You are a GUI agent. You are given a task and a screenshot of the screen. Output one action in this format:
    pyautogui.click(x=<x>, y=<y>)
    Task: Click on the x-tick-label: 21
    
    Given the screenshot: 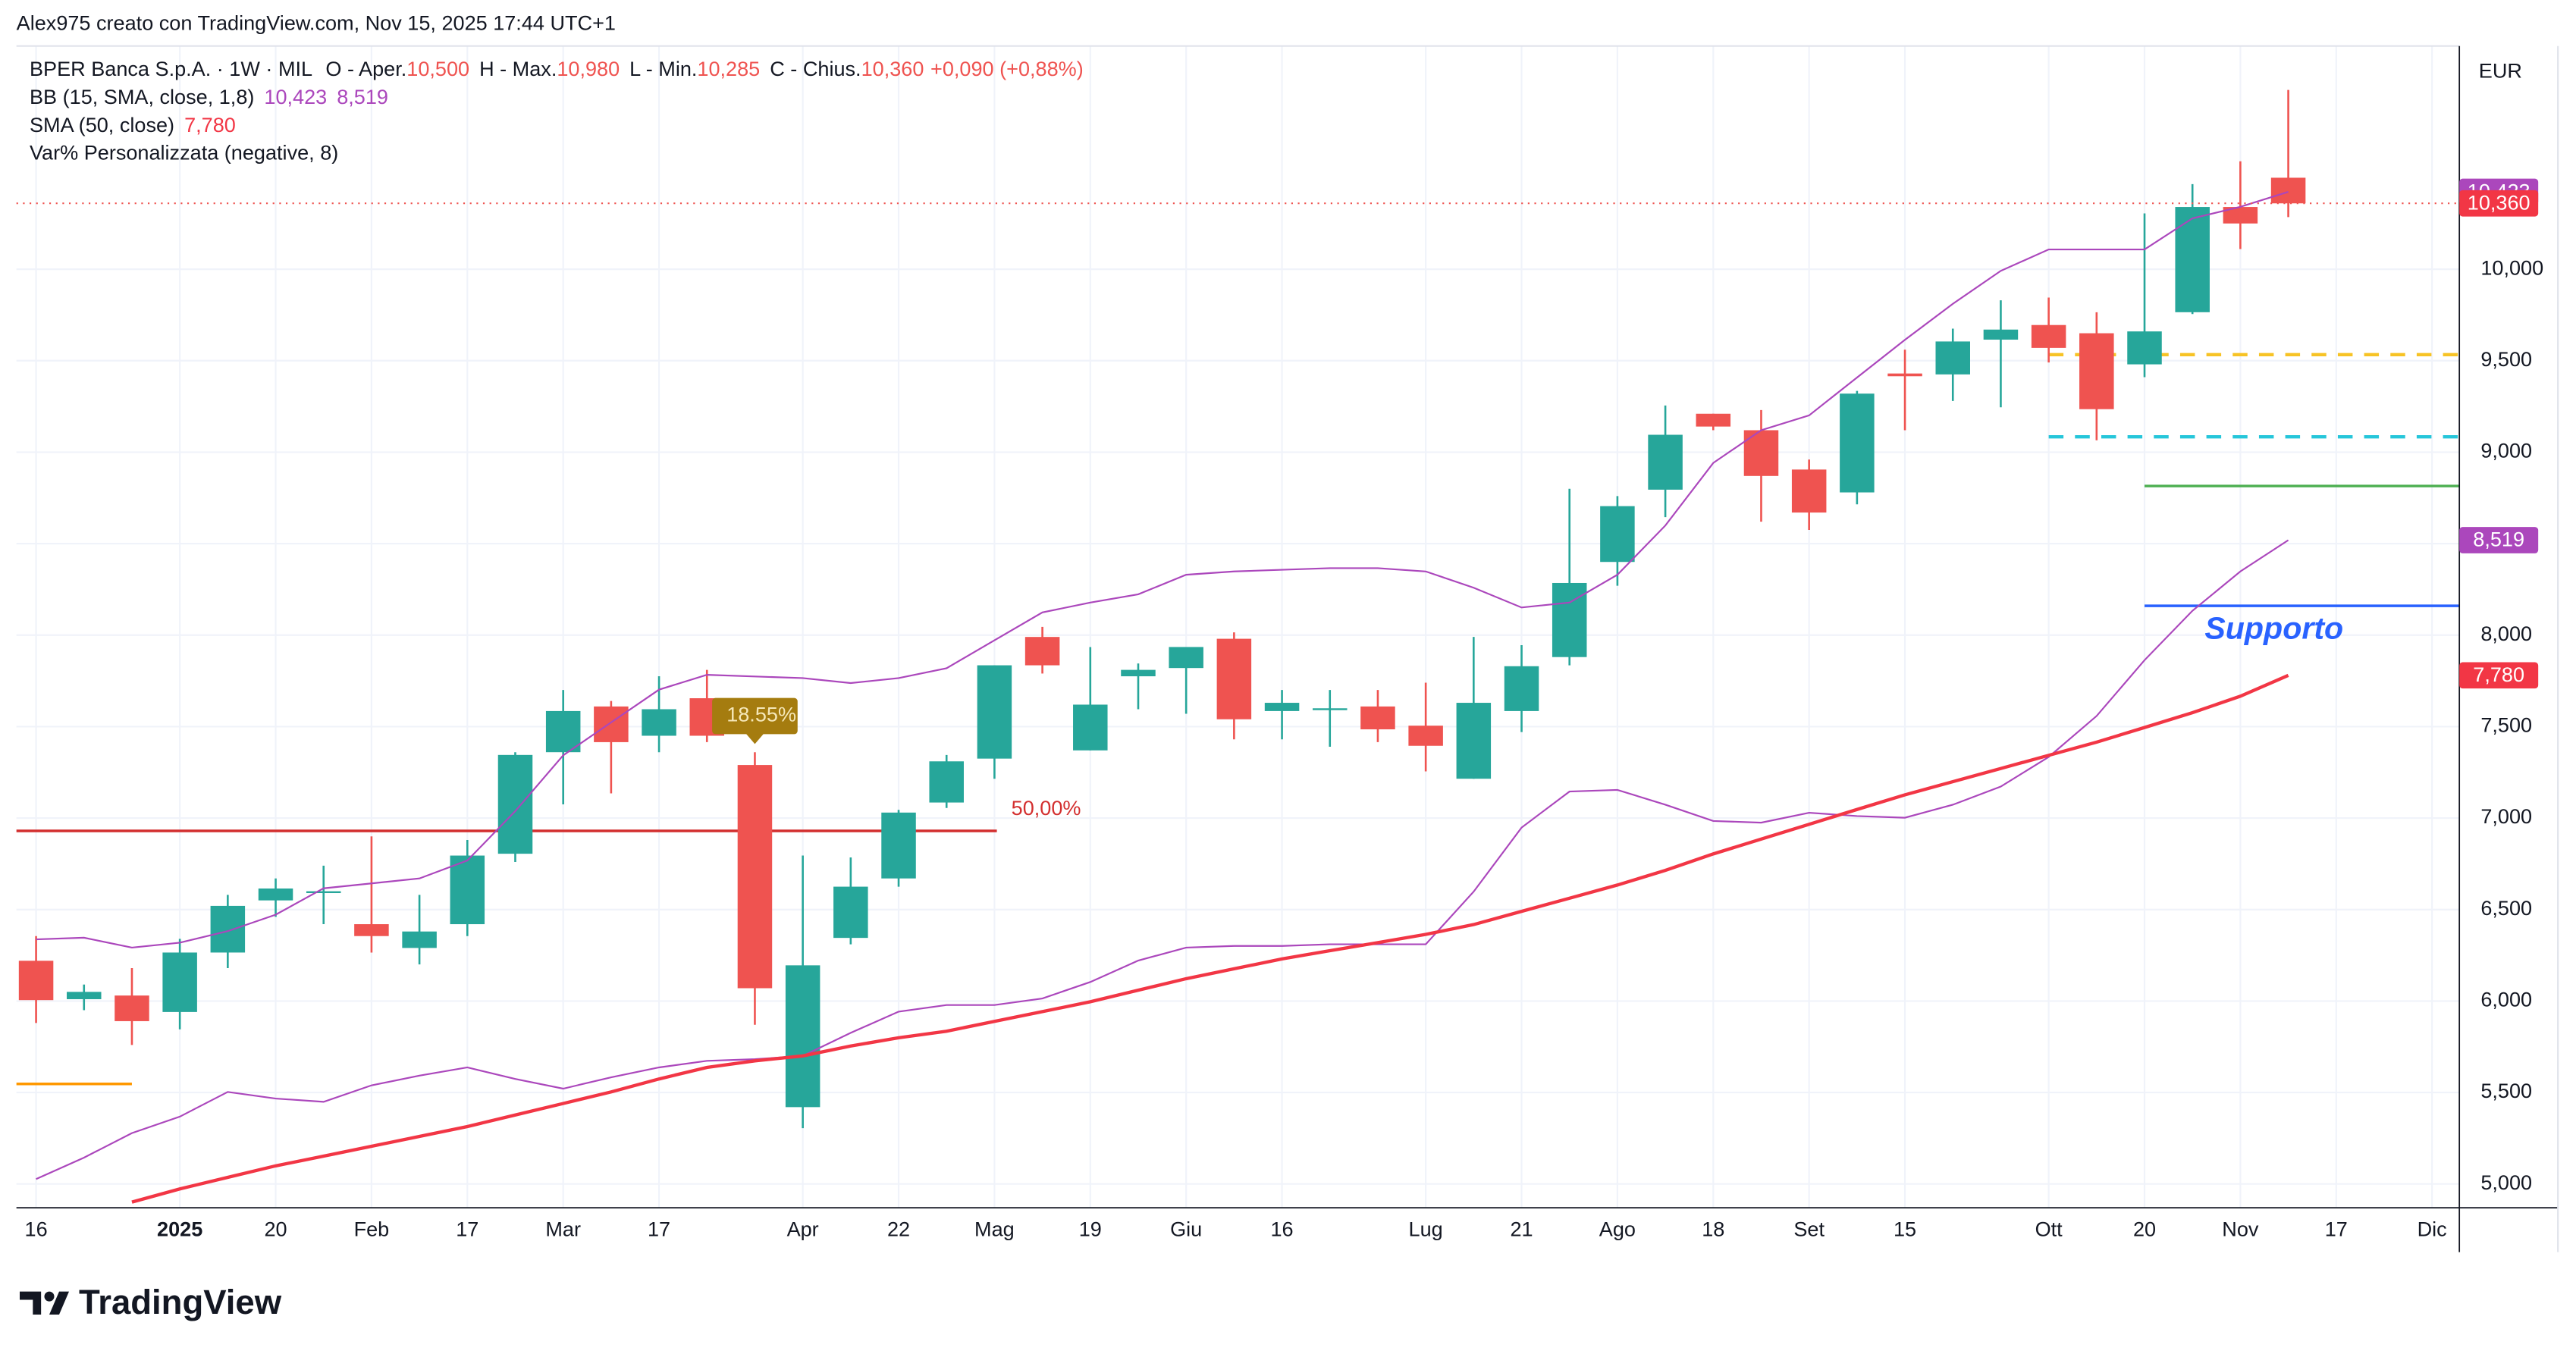 What is the action you would take?
    pyautogui.click(x=1521, y=1229)
    